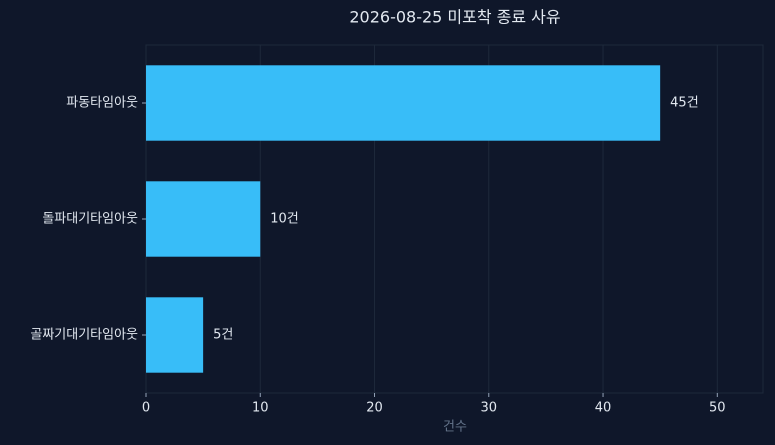  I want to click on chart-title: 2026-08-25 미포착 종료 사유, so click(454, 17).